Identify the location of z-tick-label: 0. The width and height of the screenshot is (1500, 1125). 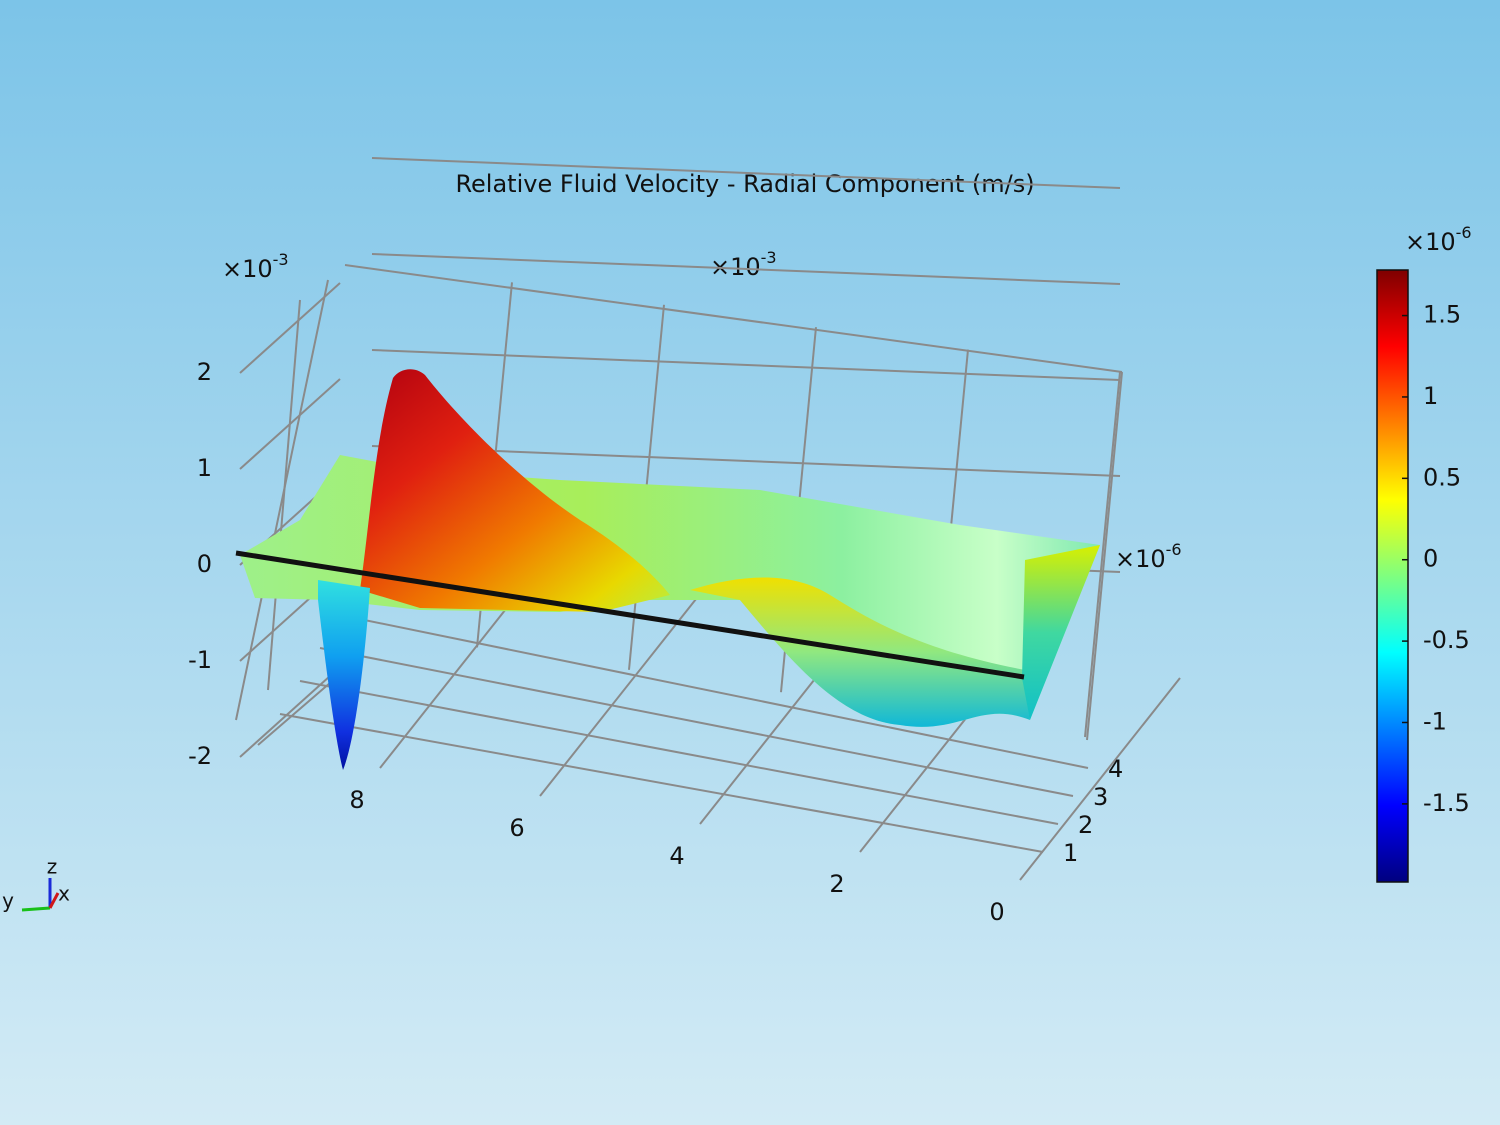
(204, 564).